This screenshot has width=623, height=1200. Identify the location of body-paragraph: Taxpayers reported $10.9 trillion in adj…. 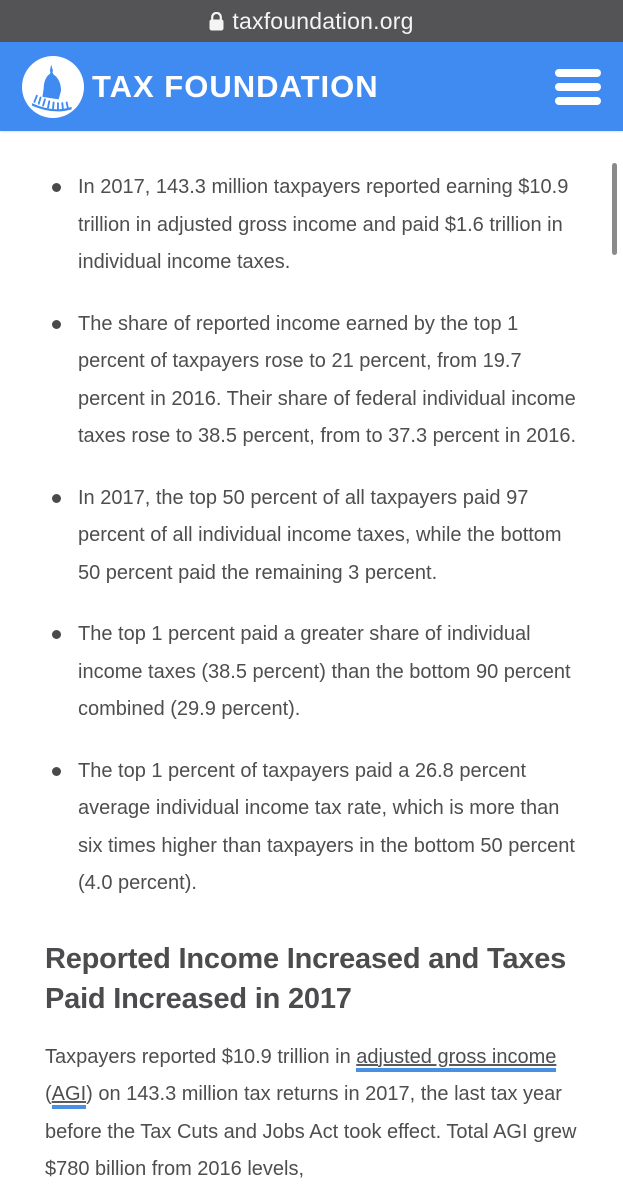
(311, 1114).